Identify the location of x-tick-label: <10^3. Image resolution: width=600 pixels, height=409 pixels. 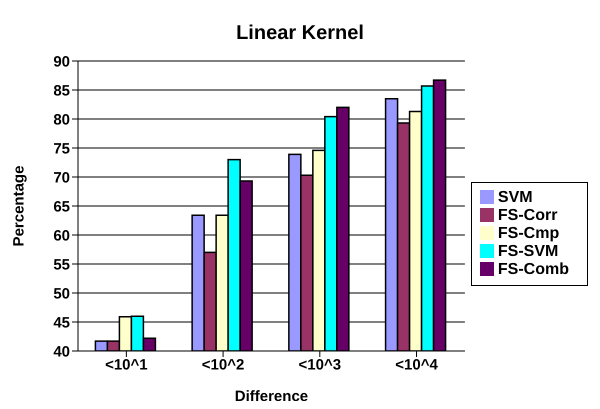
(320, 365).